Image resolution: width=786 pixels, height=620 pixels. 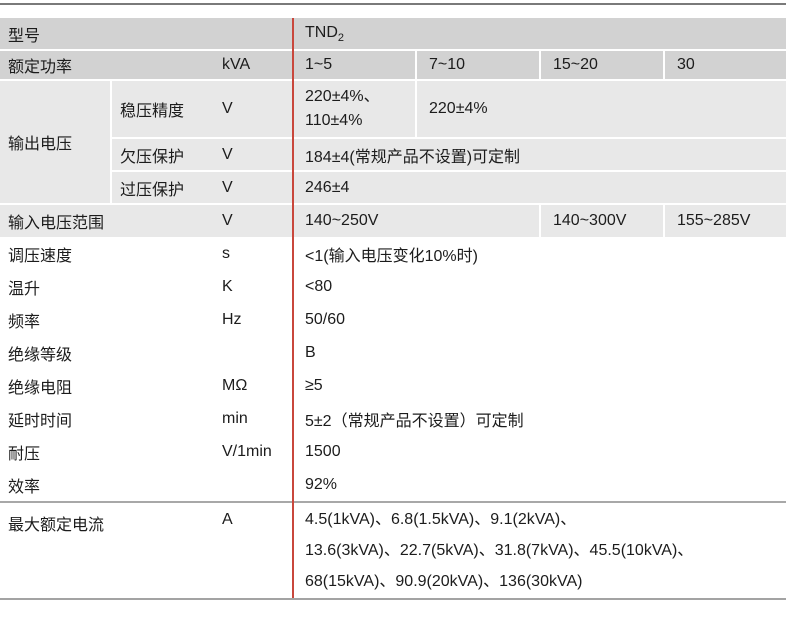 I want to click on frequency-label: 频率, so click(x=24, y=322).